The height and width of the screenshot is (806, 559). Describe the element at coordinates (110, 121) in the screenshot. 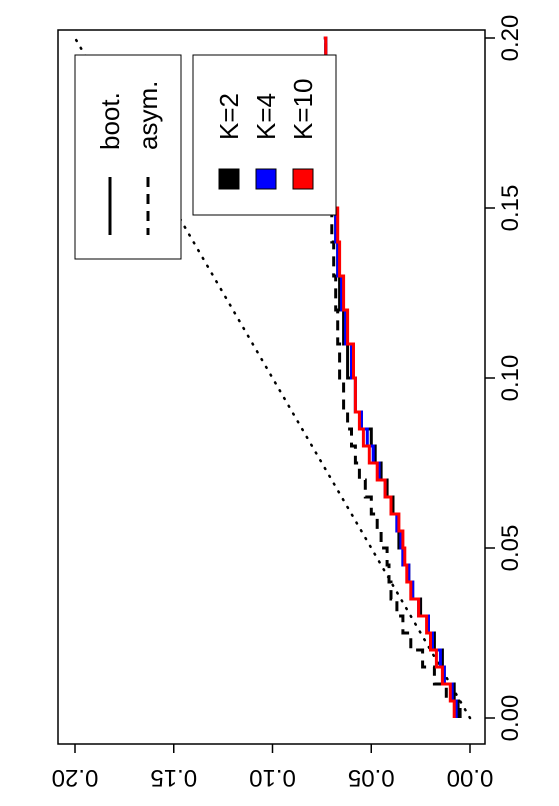

I see `legend-boot-label: boot.` at that location.